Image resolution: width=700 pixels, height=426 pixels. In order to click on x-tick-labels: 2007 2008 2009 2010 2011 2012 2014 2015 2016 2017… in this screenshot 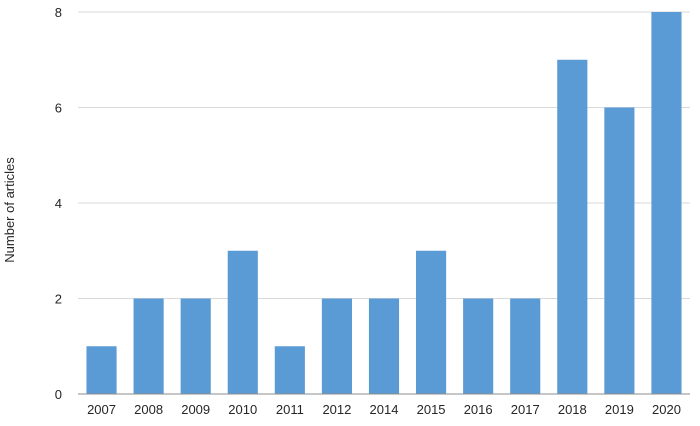, I will do `click(384, 409)`.